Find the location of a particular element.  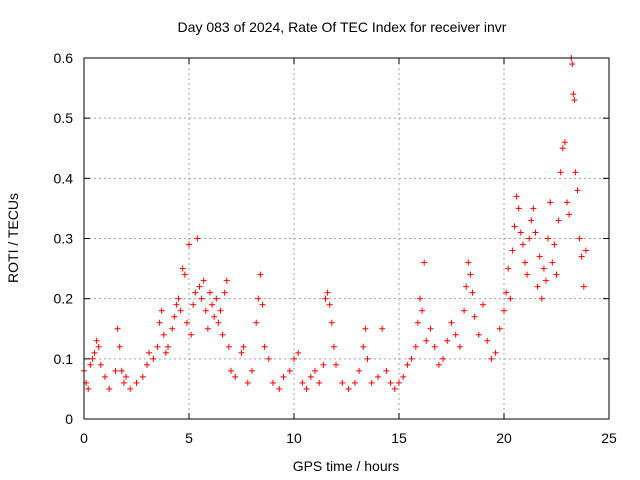

x-tick-label: 15 is located at coordinates (399, 438).